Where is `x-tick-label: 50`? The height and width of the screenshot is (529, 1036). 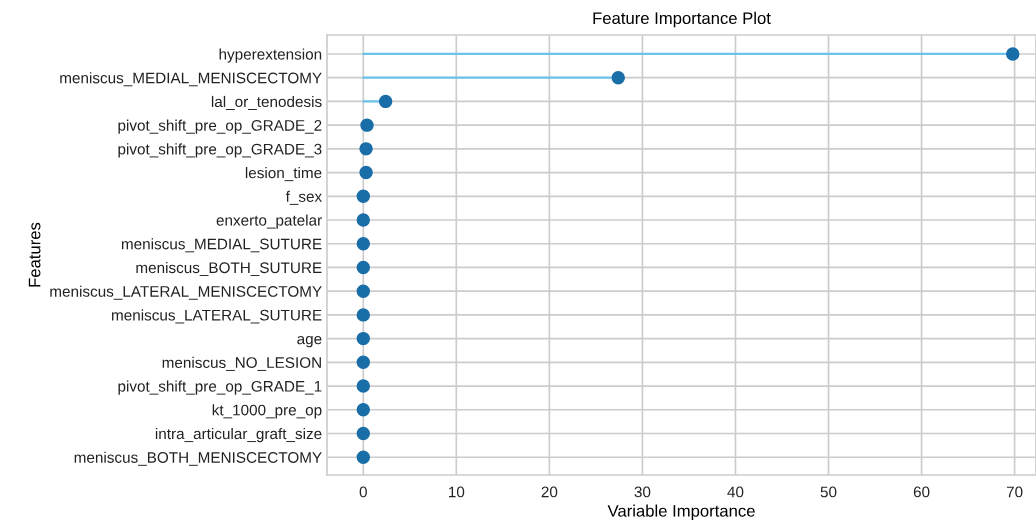
x-tick-label: 50 is located at coordinates (828, 492).